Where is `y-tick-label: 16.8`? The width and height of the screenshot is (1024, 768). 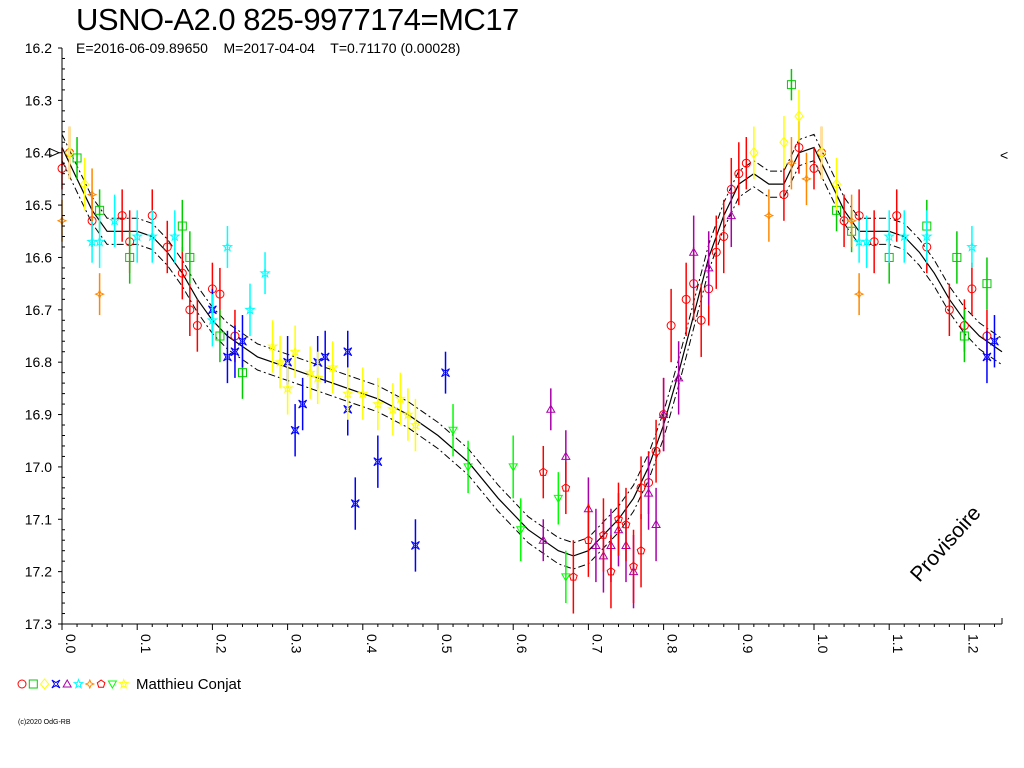
y-tick-label: 16.8 is located at coordinates (38, 362).